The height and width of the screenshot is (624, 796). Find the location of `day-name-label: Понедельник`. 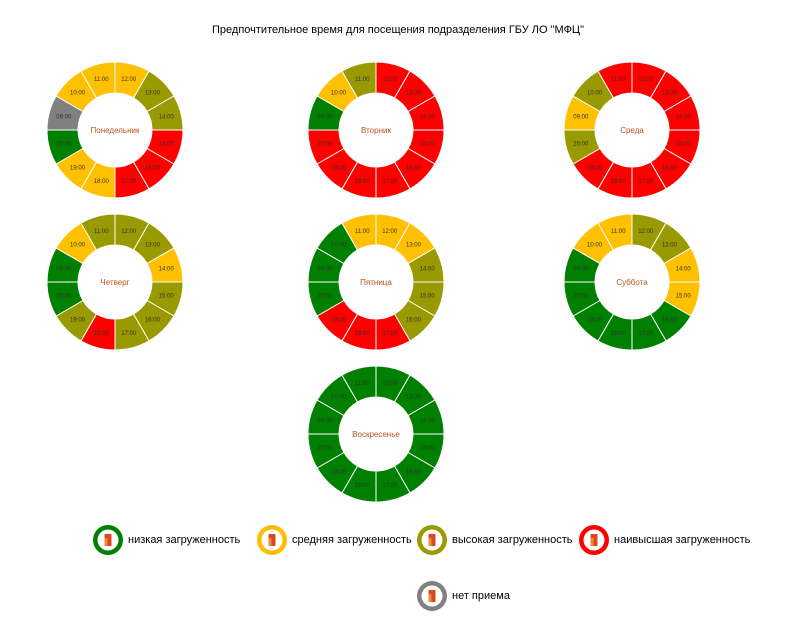

day-name-label: Понедельник is located at coordinates (115, 130).